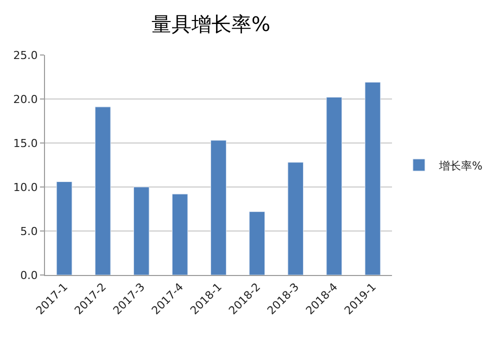  I want to click on y-tick-label: 20.0, so click(25, 99).